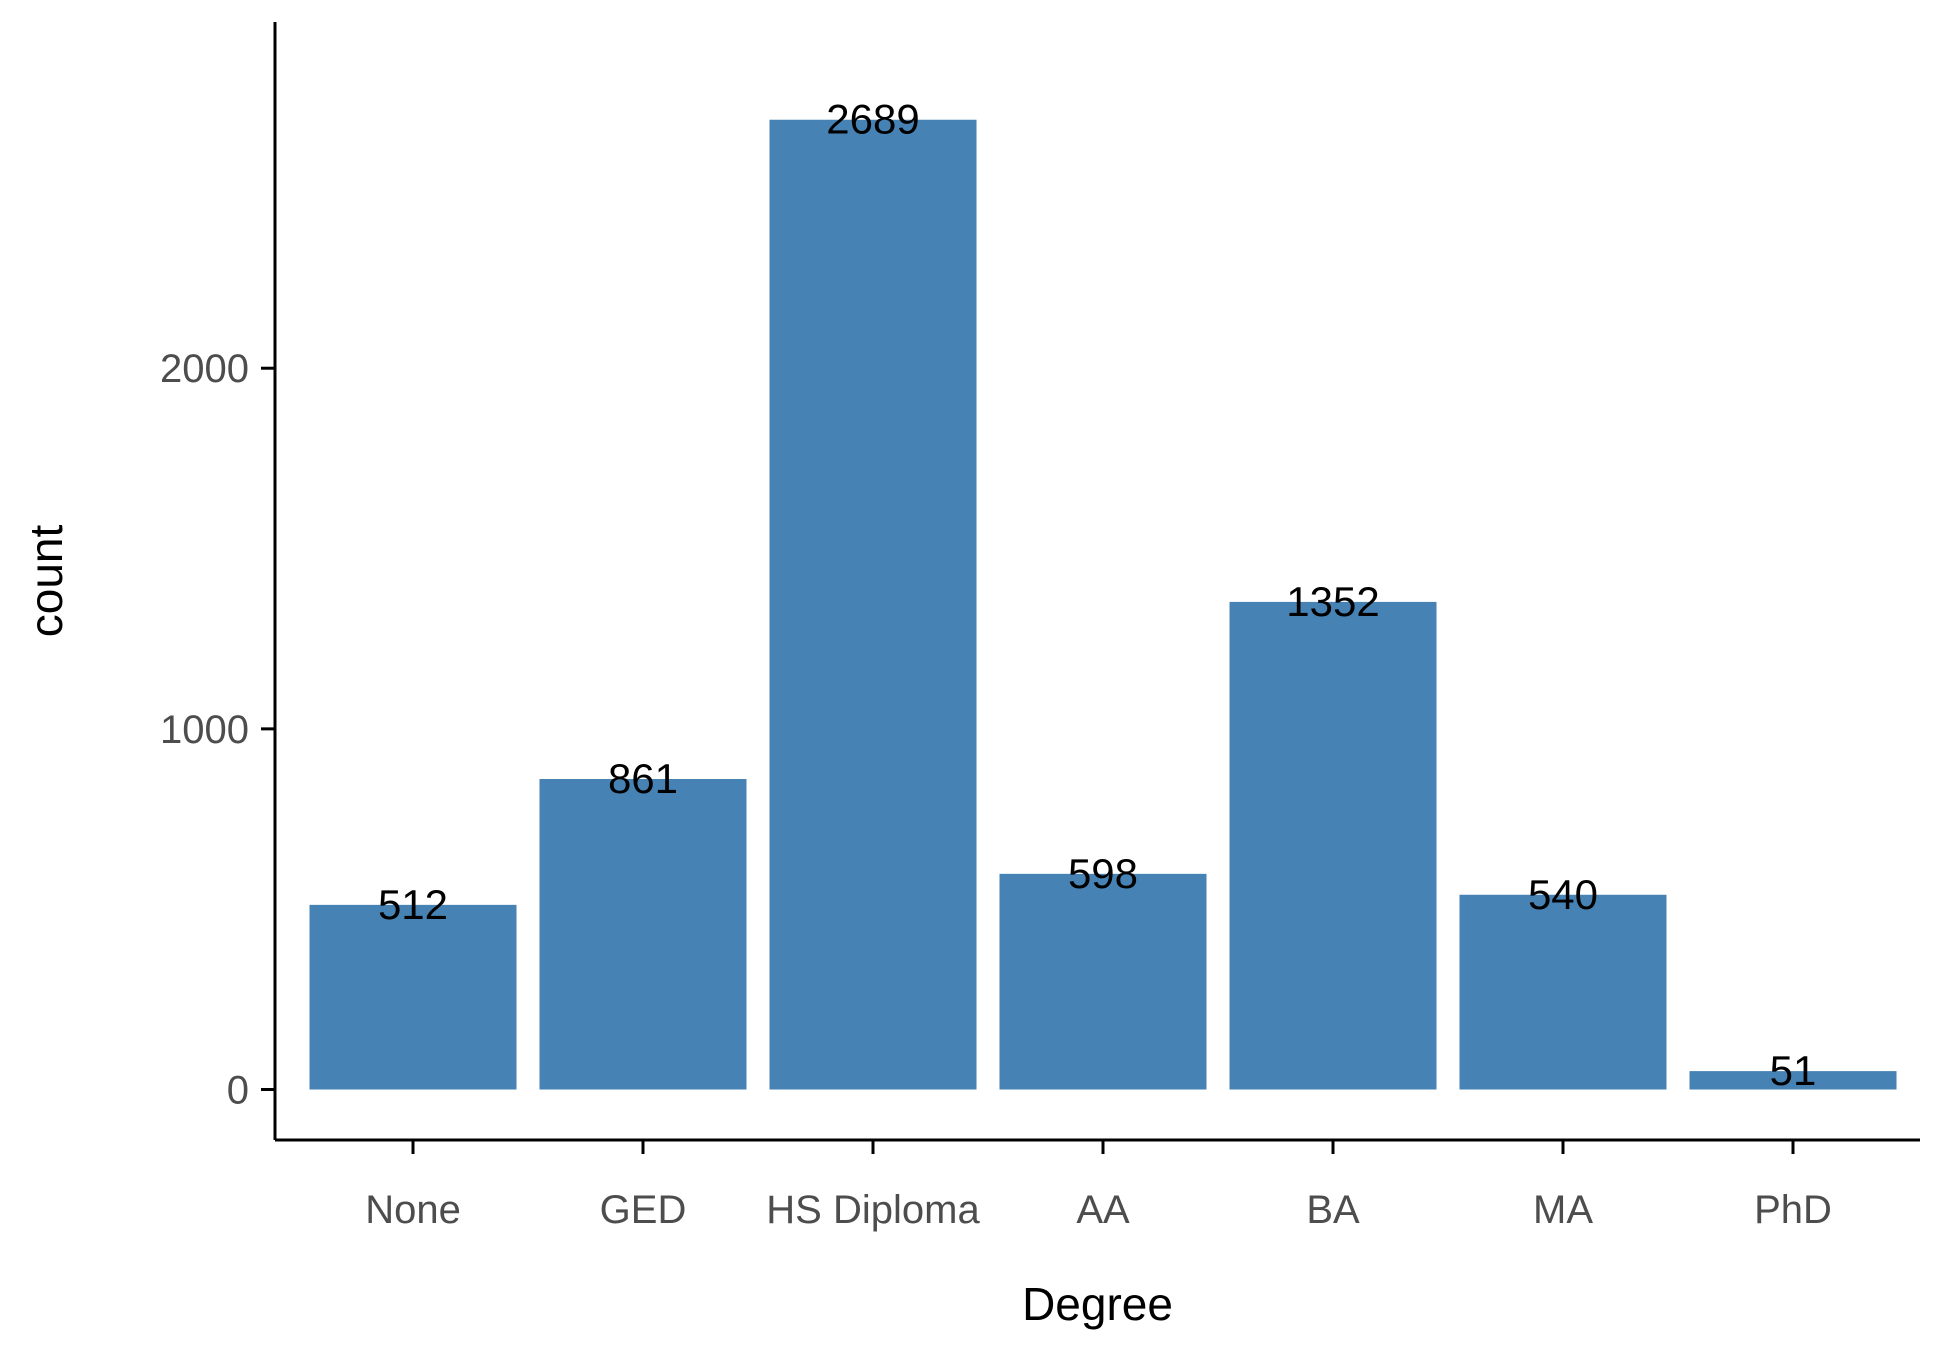 The height and width of the screenshot is (1350, 1950). What do you see at coordinates (1097, 1304) in the screenshot?
I see `x-axis-title: Degree` at bounding box center [1097, 1304].